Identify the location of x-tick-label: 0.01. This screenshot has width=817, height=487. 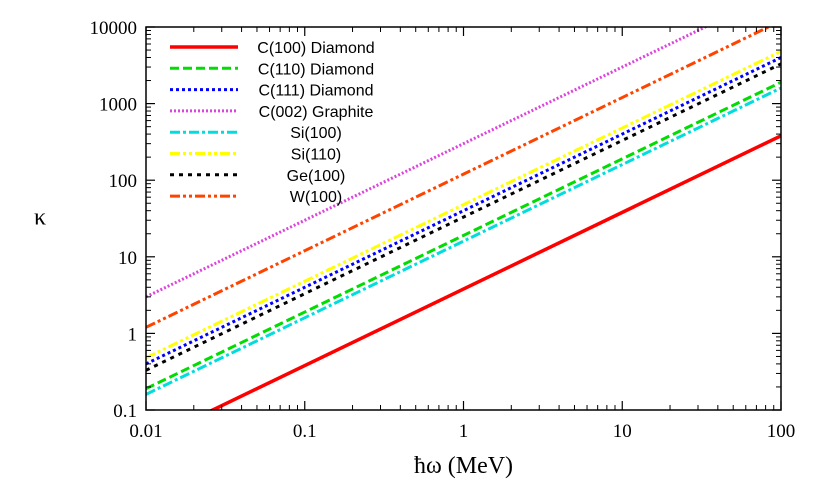
(145, 431).